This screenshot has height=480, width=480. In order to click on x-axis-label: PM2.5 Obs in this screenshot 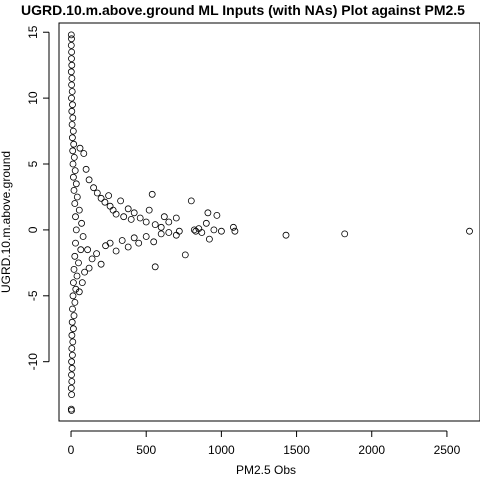, I will do `click(266, 470)`.